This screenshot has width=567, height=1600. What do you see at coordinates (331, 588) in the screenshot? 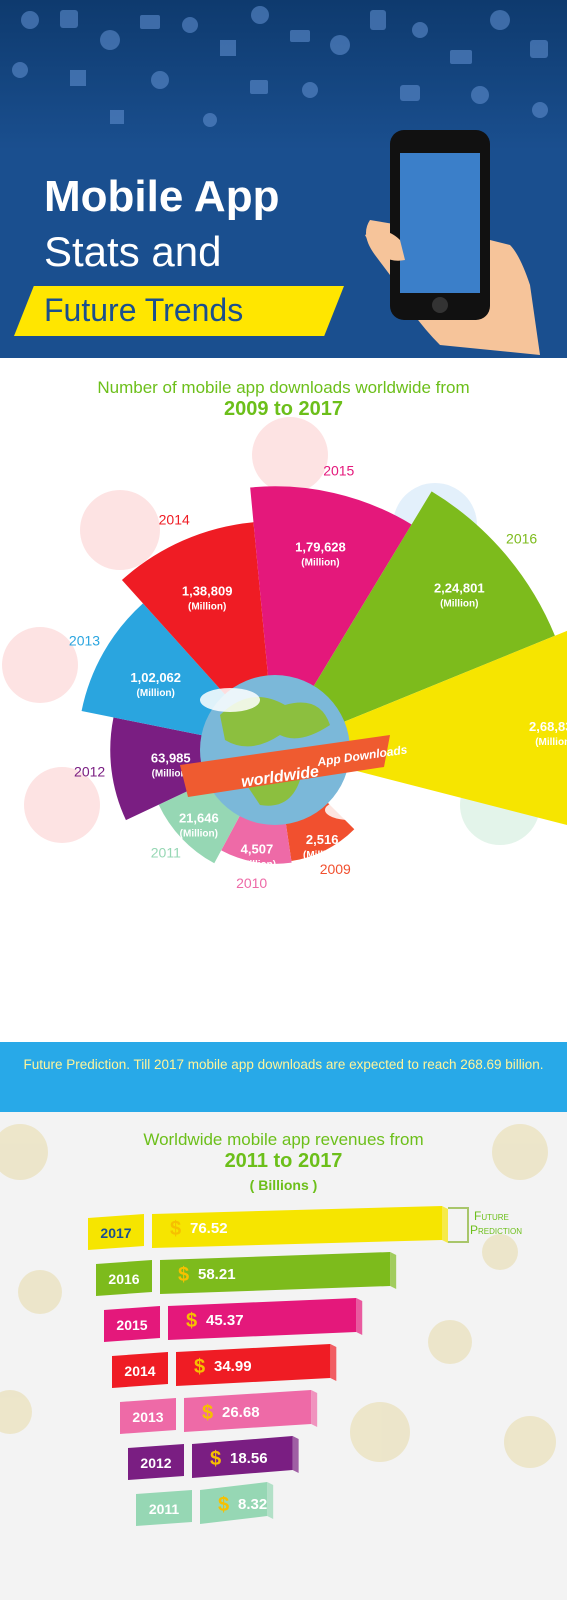
I see `download-segment-2015` at bounding box center [331, 588].